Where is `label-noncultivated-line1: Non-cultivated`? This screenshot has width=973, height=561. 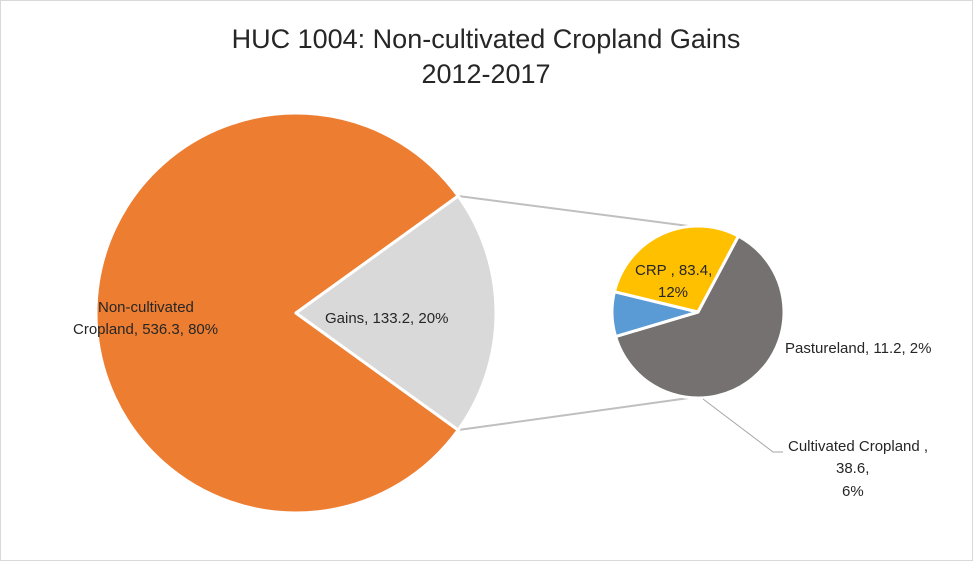 label-noncultivated-line1: Non-cultivated is located at coordinates (146, 307).